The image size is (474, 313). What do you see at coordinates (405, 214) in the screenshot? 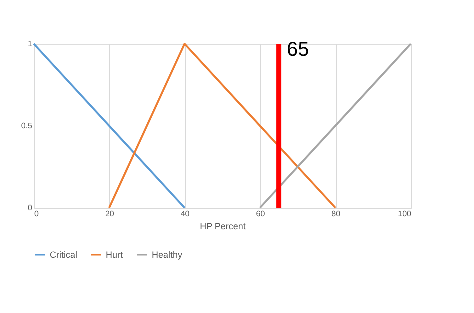
I see `x-tick-label: 100` at bounding box center [405, 214].